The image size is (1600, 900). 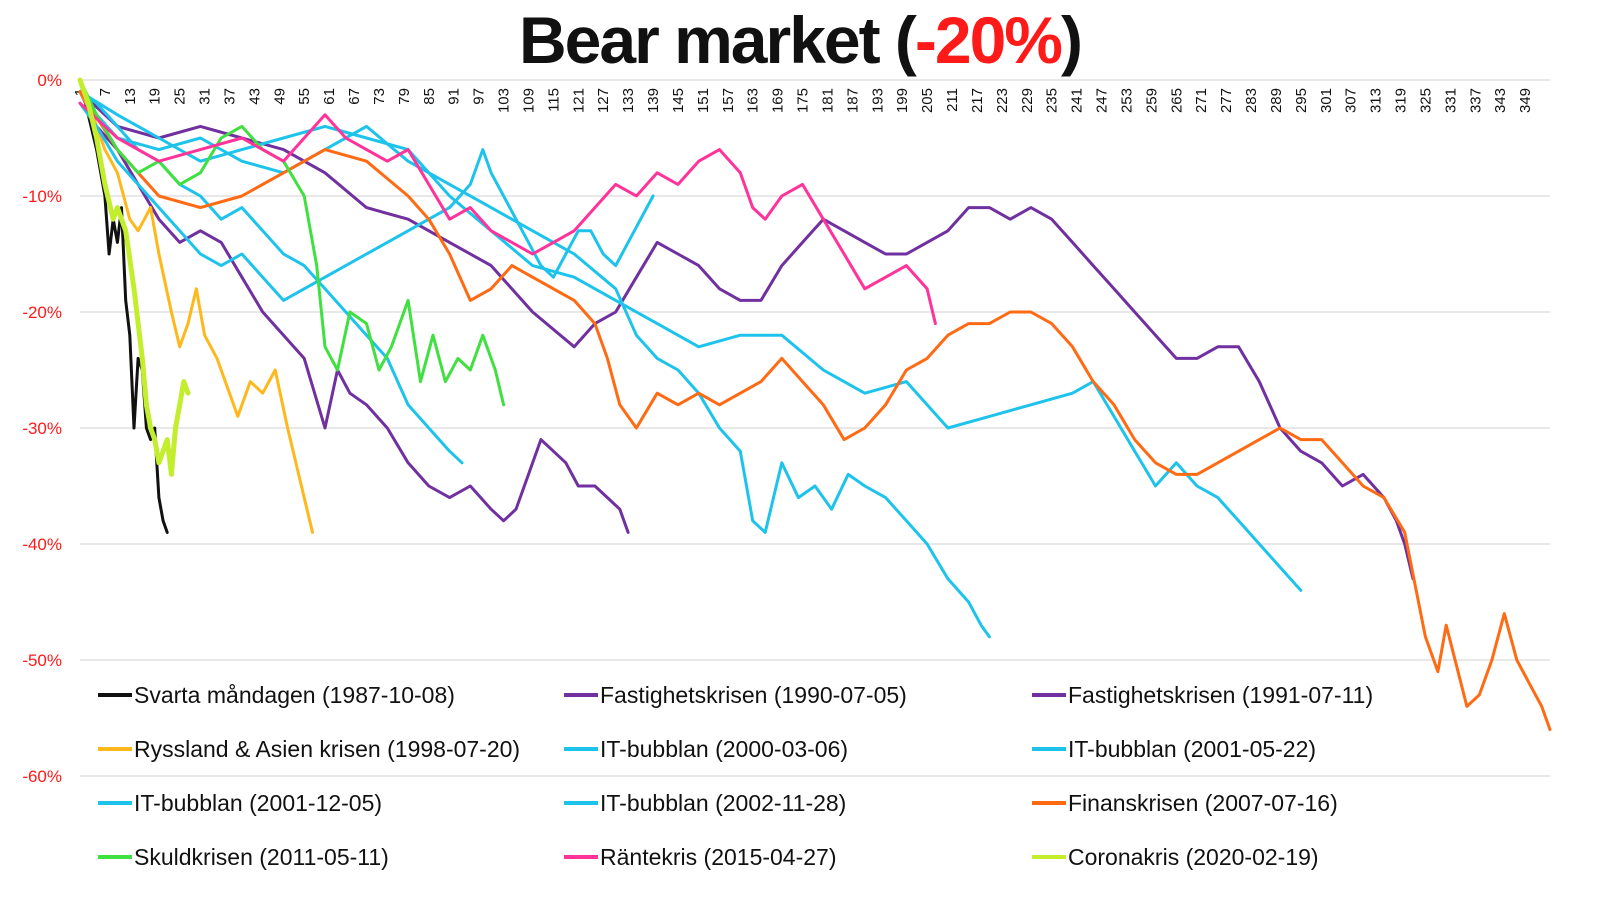 I want to click on x-tick-label: 73, so click(x=379, y=96).